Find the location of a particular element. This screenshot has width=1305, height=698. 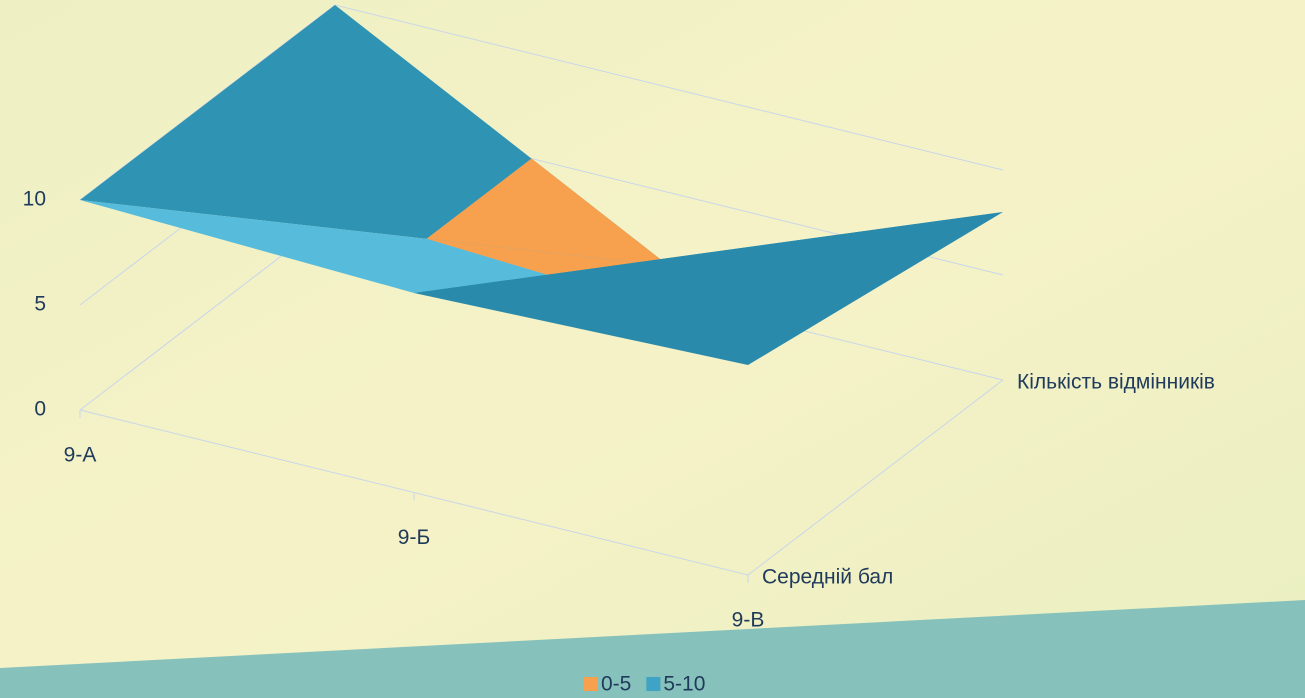

x-tick-label: 9-Б is located at coordinates (414, 537).